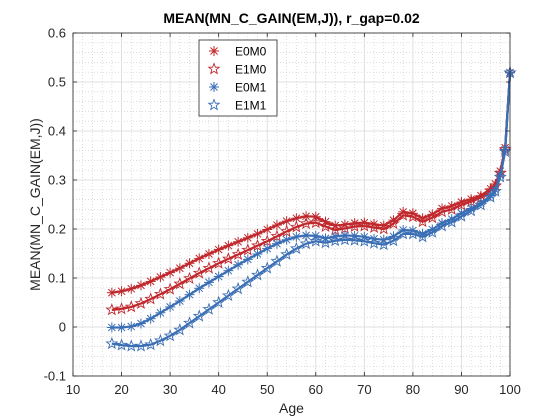  I want to click on legend-label-E1M0: E1M0, so click(251, 70).